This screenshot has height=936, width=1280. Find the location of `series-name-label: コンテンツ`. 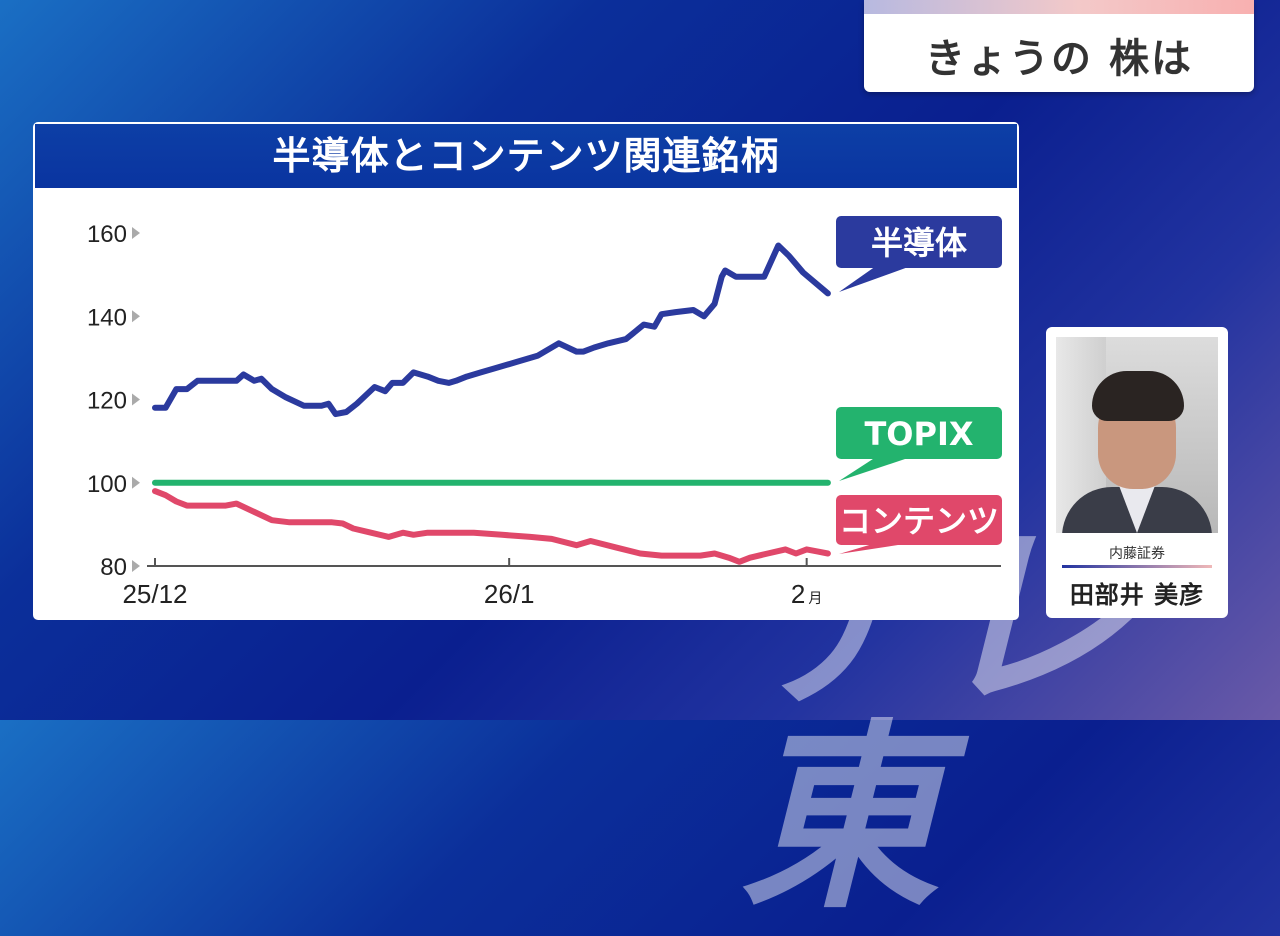

series-name-label: コンテンツ is located at coordinates (919, 521).